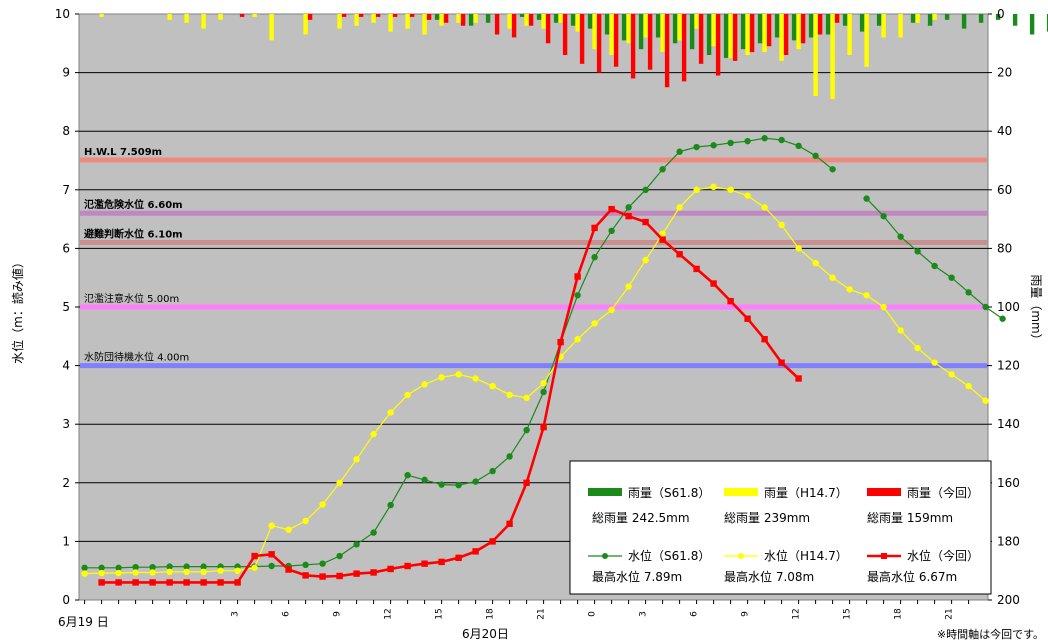 The image size is (1048, 642). What do you see at coordinates (1036, 309) in the screenshot?
I see `y-axis-label-right: 雨量（mm）` at bounding box center [1036, 309].